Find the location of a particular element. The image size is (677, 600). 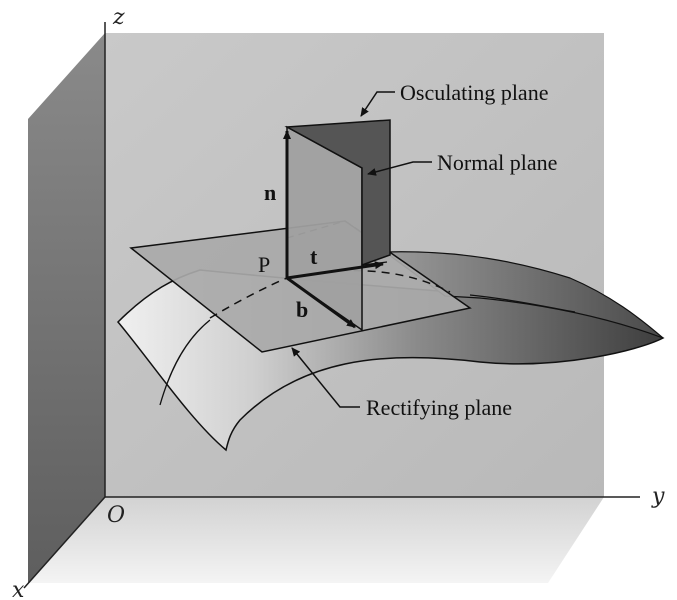

z-axis-label: z is located at coordinates (118, 17).